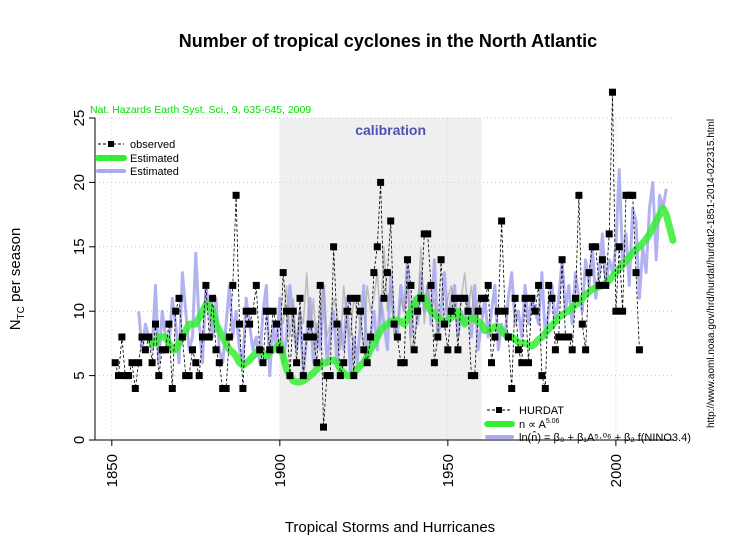  What do you see at coordinates (79, 182) in the screenshot?
I see `y-tick-label: 20` at bounding box center [79, 182].